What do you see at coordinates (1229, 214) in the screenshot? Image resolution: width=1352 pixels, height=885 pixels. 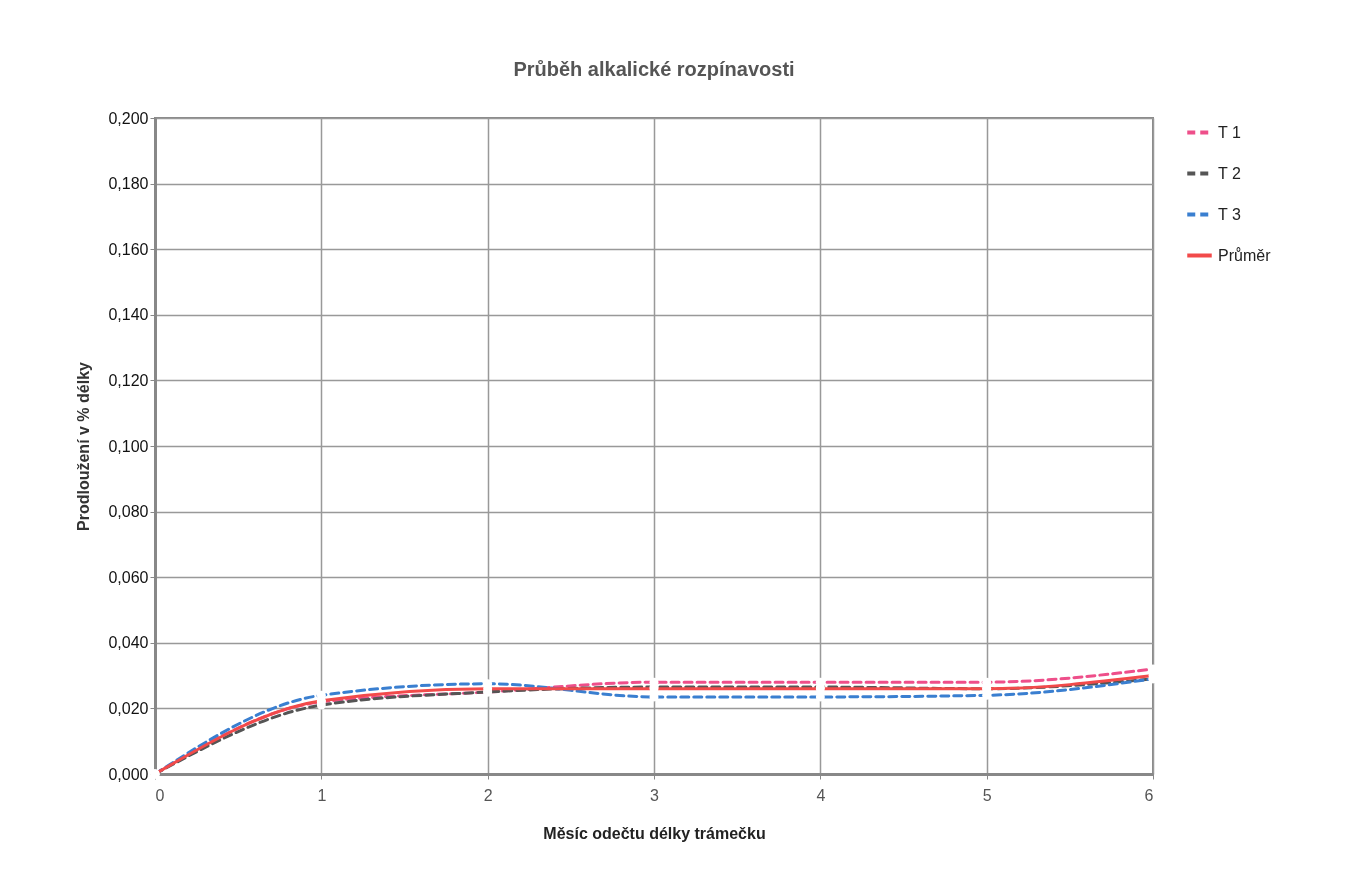 I see `legend-label: T 3` at bounding box center [1229, 214].